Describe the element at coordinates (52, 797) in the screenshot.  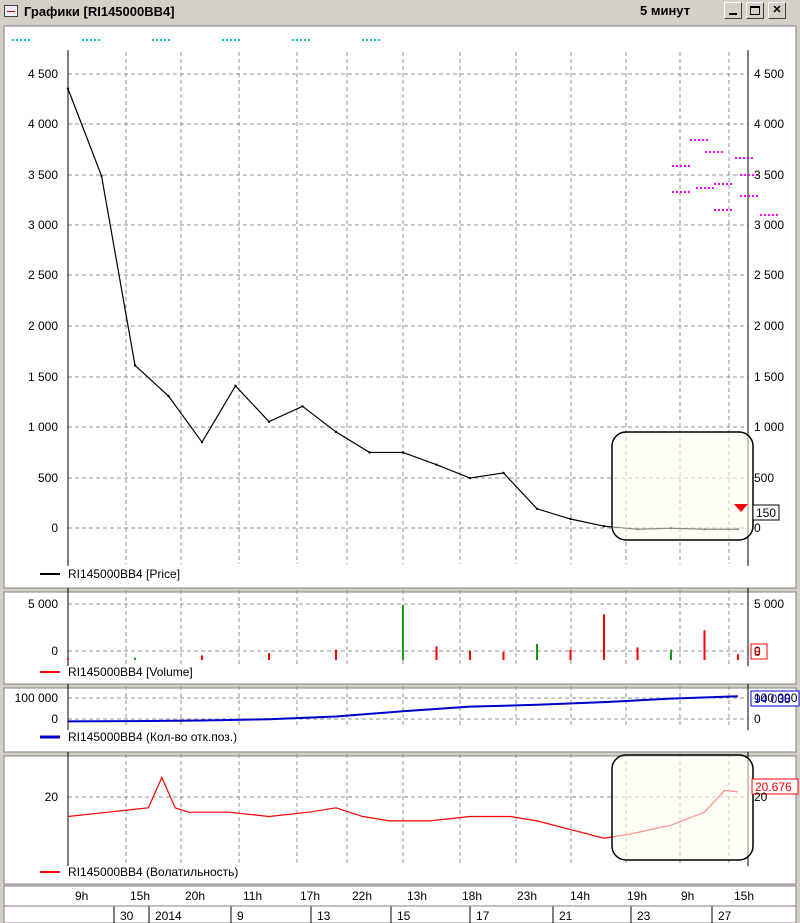
I see `y-tick-left: 20` at that location.